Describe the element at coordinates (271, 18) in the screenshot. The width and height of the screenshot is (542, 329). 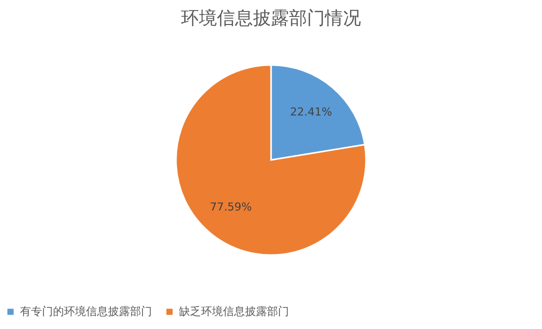
I see `chart-title: 环境信息披露部门情况` at that location.